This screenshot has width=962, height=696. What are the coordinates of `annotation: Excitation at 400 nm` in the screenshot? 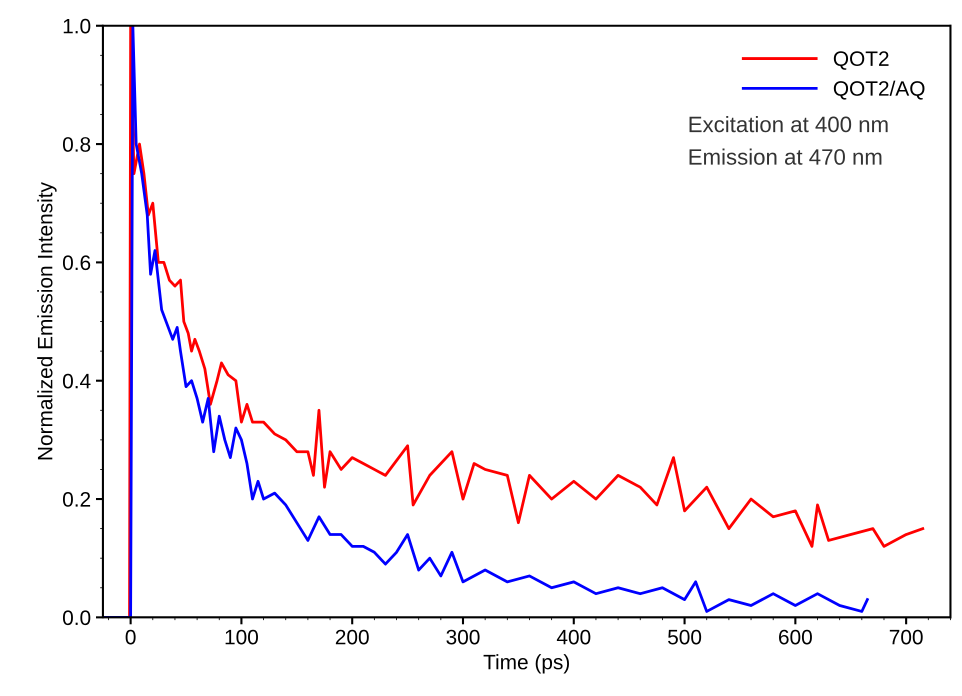 It's located at (789, 124).